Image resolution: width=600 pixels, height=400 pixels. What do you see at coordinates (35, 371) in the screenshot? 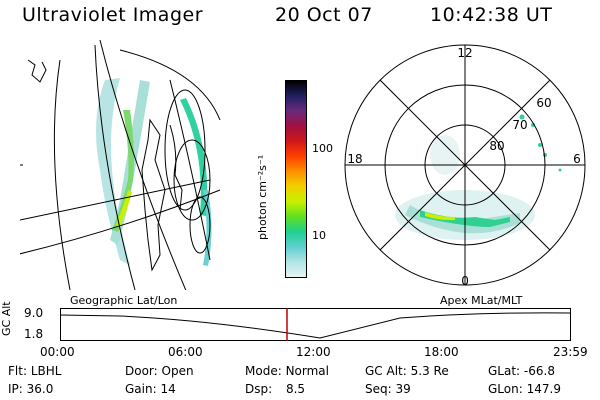
I see `status-filter: Flt: LBHL` at bounding box center [35, 371].